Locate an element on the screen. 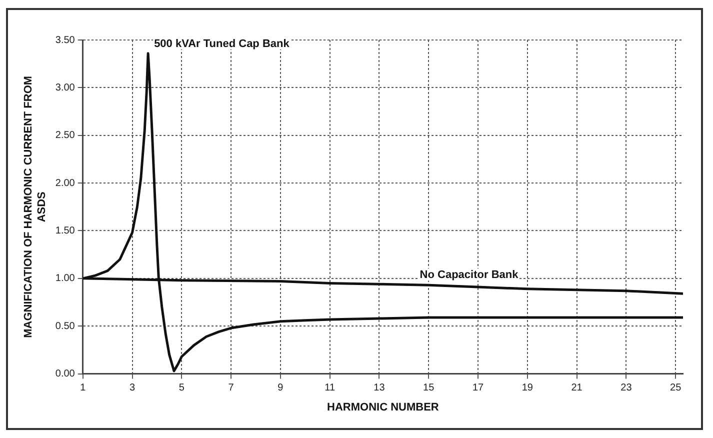 The width and height of the screenshot is (713, 438). x-tick-label: 5 is located at coordinates (181, 388).